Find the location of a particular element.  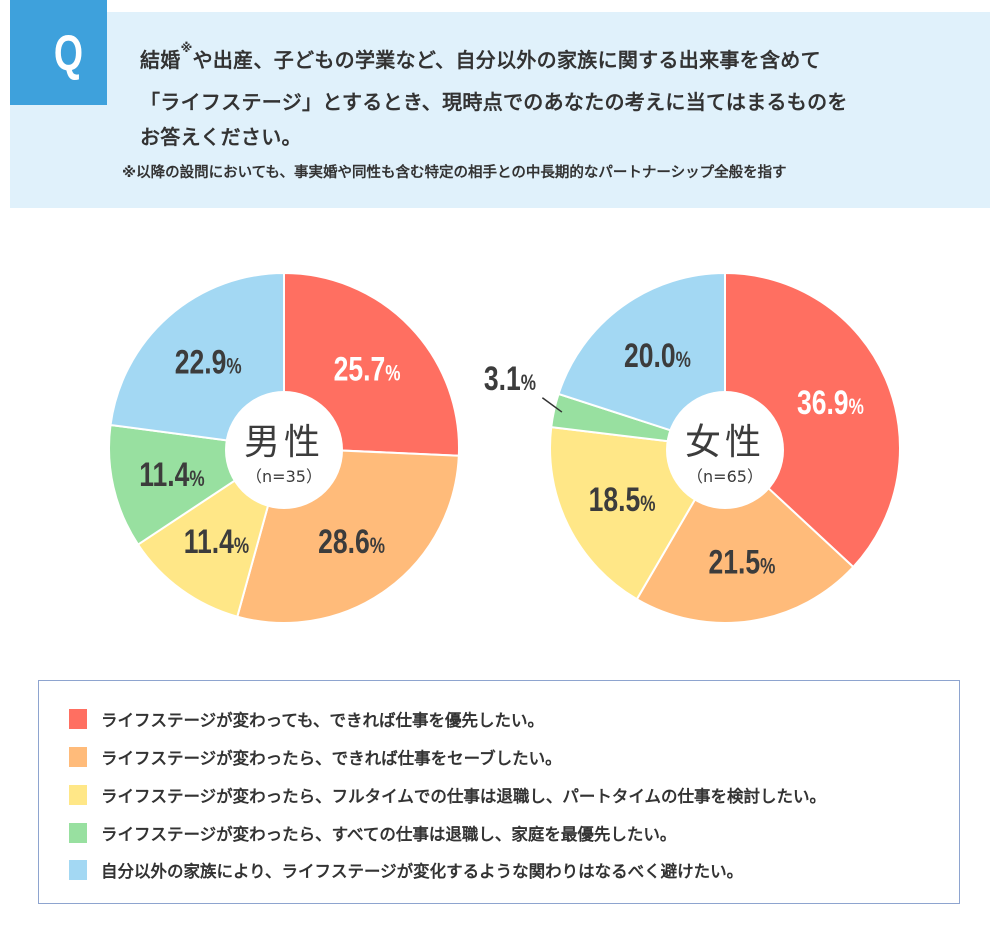

pie-male: 25.7%28.6%11.4%11.4%22.9%男性（n=35） is located at coordinates (284, 447).